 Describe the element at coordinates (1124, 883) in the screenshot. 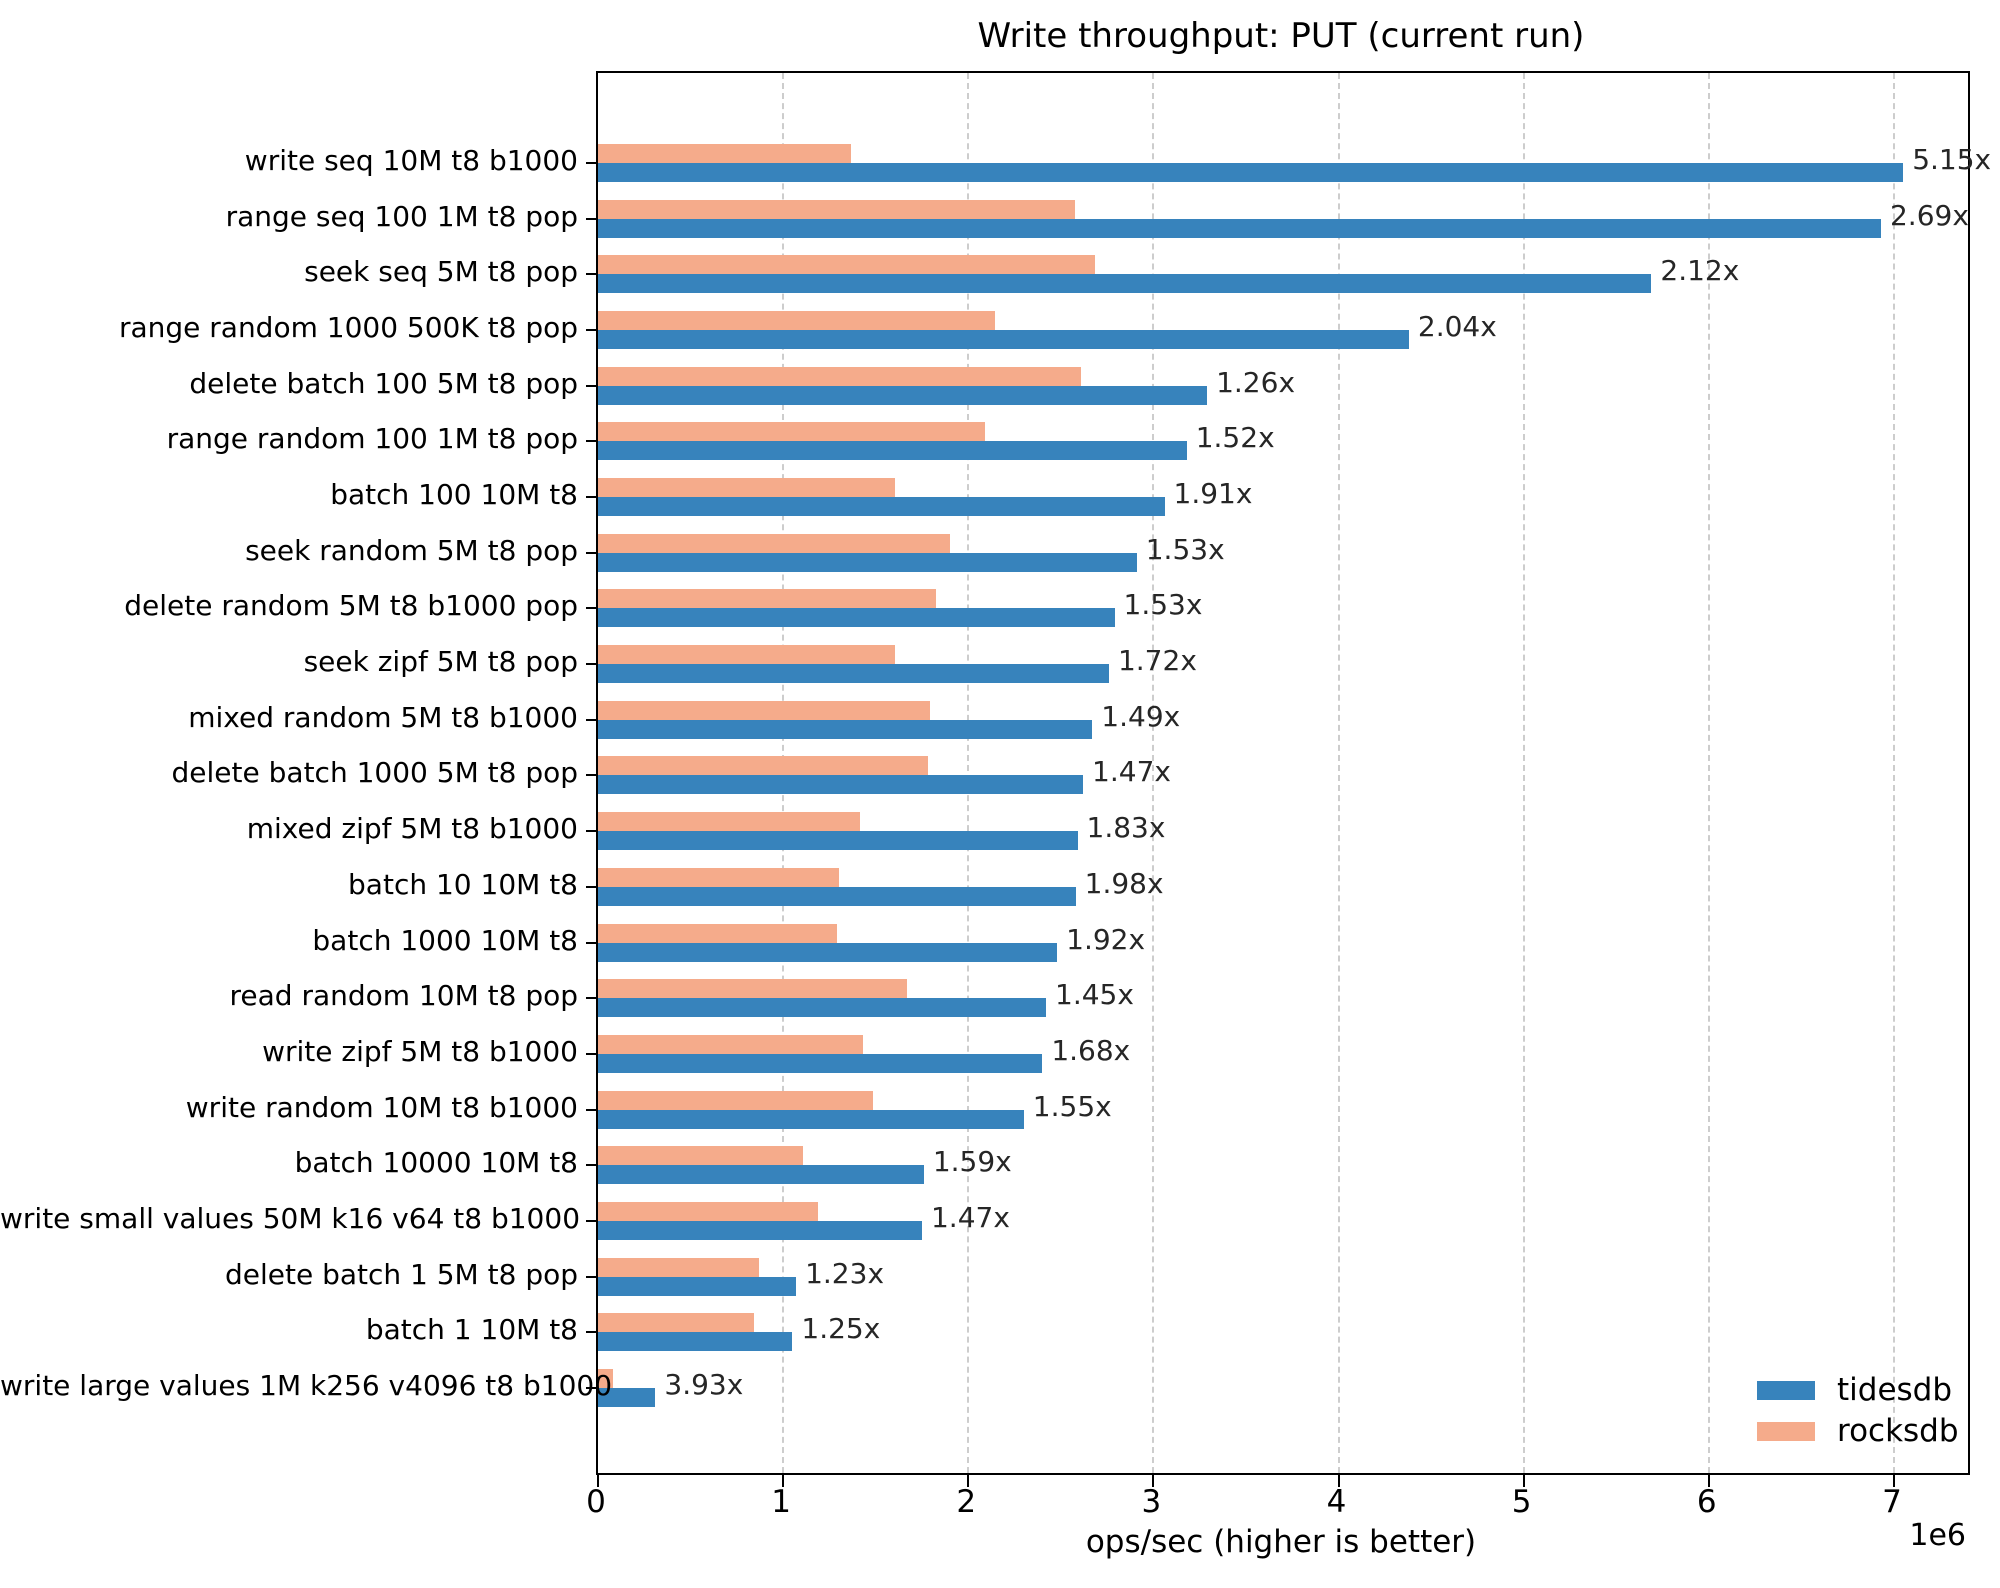

I see `speedup-annotation: 1.98x` at that location.